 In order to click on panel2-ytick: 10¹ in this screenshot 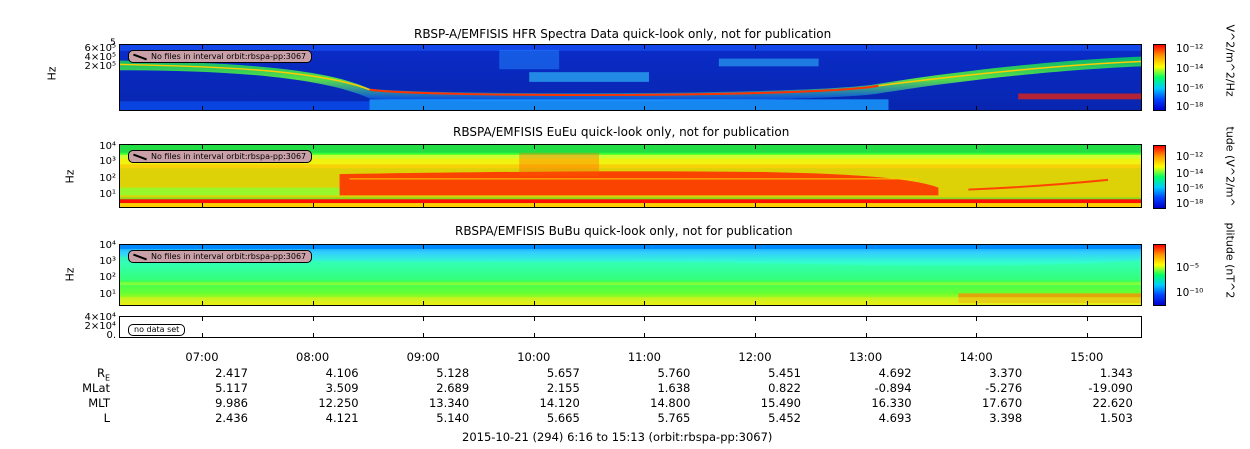, I will do `click(107, 194)`.